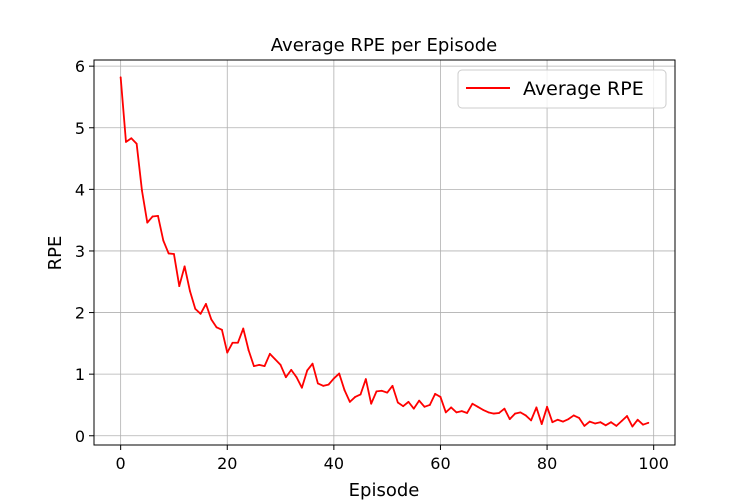 This screenshot has height=500, width=750. Describe the element at coordinates (80, 128) in the screenshot. I see `y-tick-label: 5` at that location.